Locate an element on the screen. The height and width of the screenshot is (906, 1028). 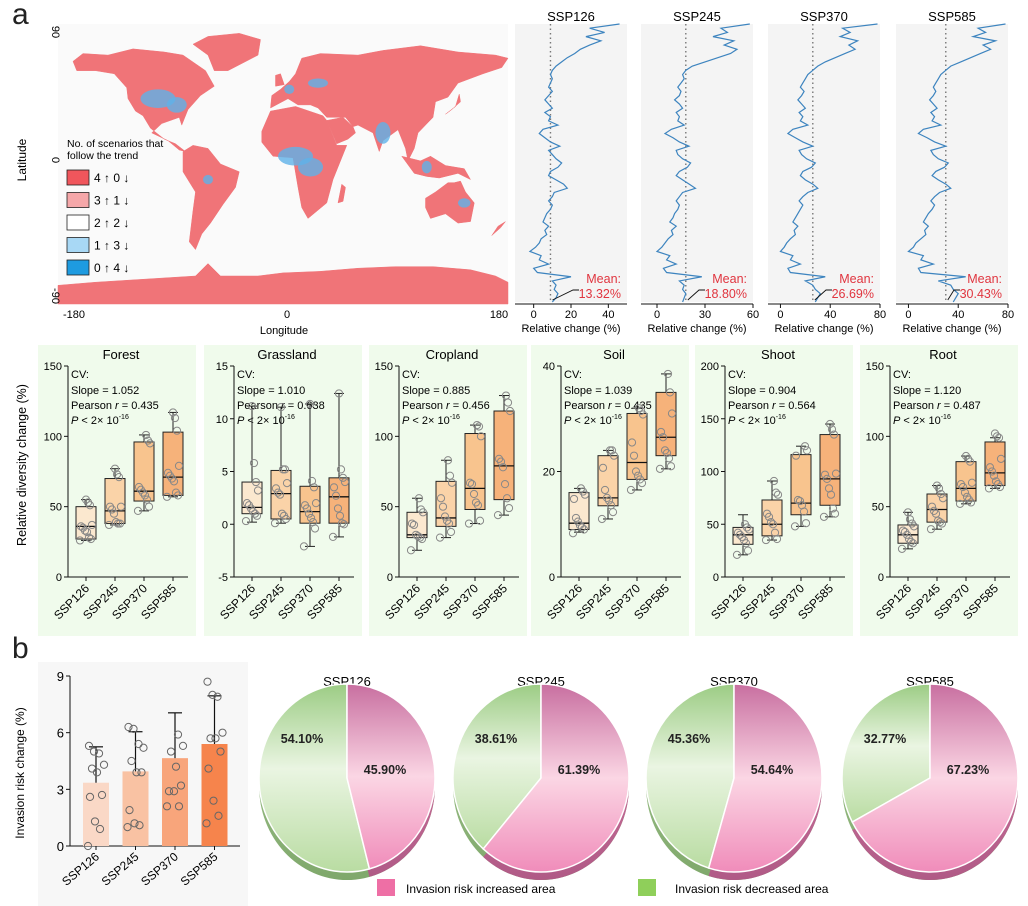
box-y-tick-label: 50 is located at coordinates (878, 508).